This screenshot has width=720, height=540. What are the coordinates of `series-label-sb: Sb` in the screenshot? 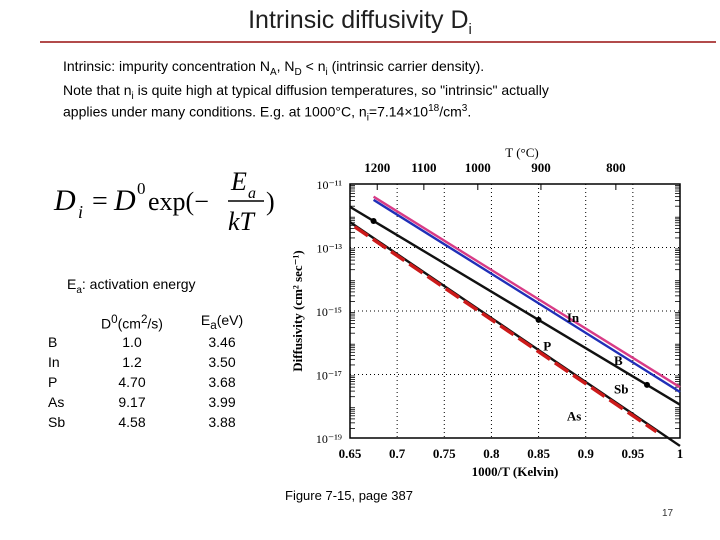 It's located at (621, 389).